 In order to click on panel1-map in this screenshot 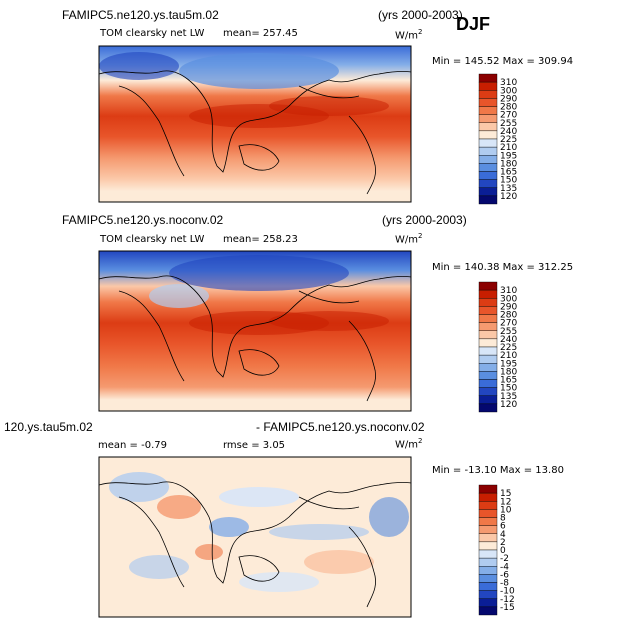, I will do `click(255, 124)`.